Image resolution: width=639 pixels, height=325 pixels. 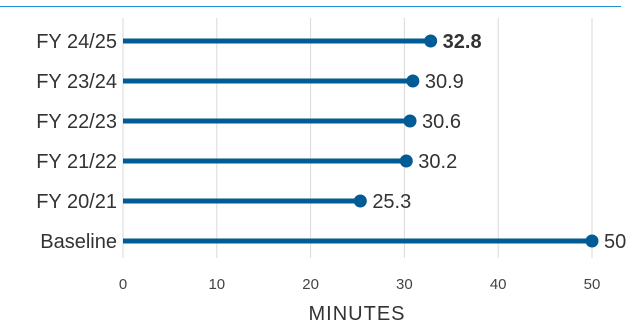 I want to click on x-axis-title: MINUTES, so click(x=357, y=314).